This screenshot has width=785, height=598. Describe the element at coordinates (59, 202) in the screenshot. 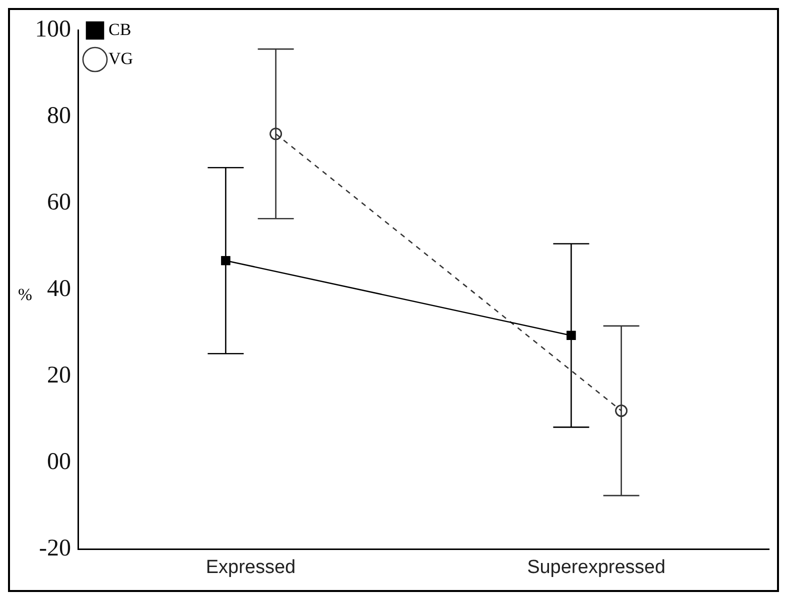

I see `y-tick-label: 60` at that location.